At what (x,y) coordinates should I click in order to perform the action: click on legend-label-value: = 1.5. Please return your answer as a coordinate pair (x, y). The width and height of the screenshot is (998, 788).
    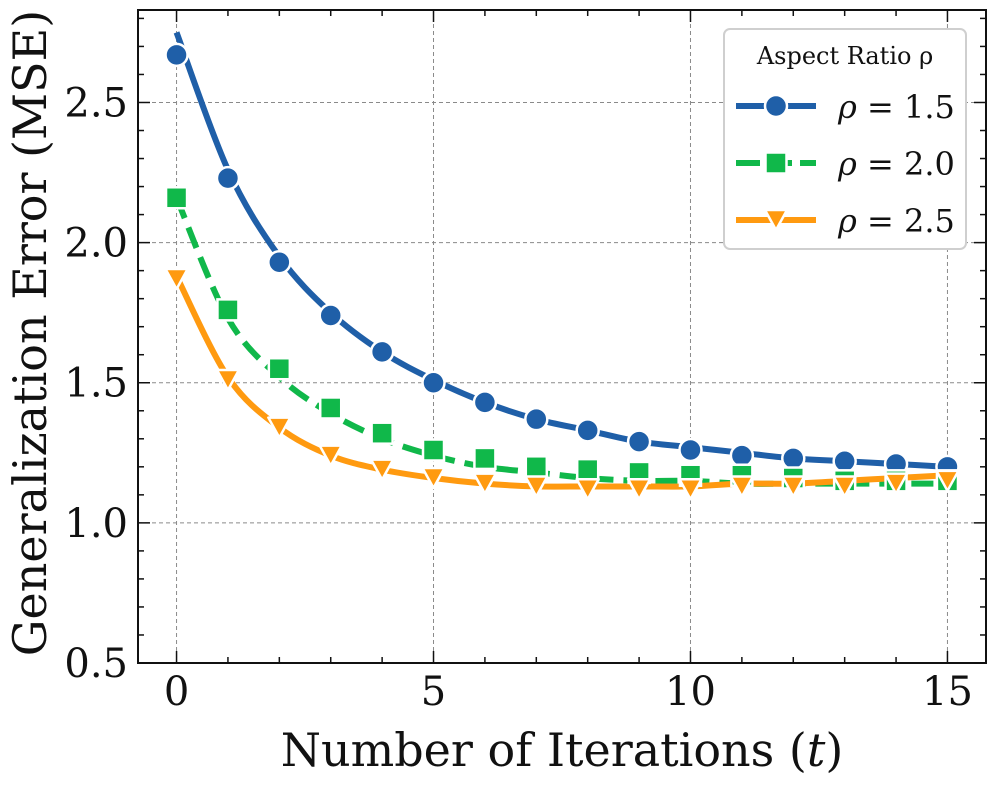
    Looking at the image, I should click on (906, 107).